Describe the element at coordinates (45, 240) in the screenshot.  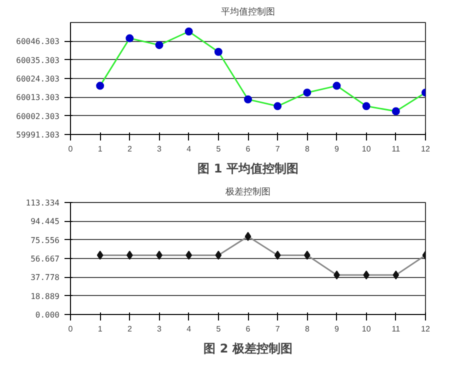
I see `y-tick-label: 75.556` at that location.